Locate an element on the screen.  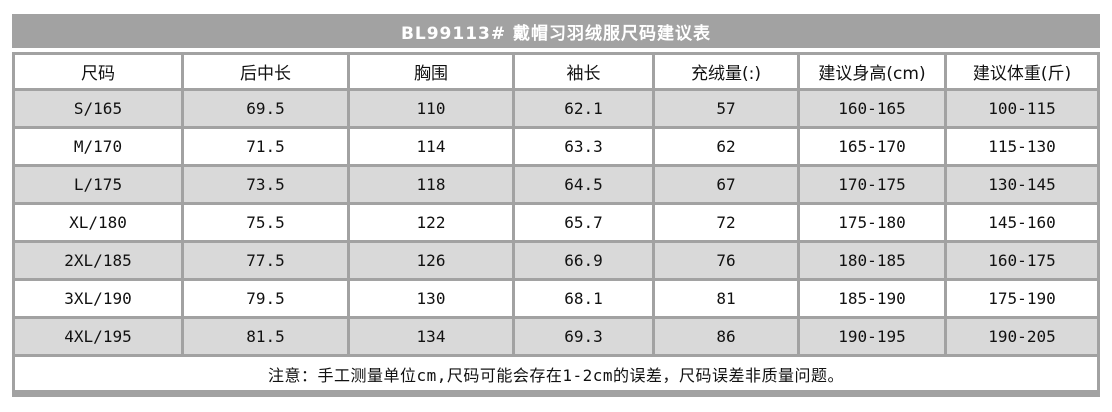
table-cell: 115-130 is located at coordinates (1022, 146).